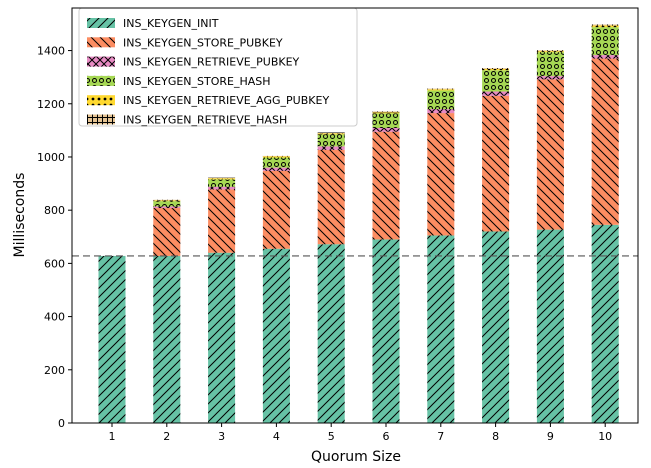 The height and width of the screenshot is (468, 651). I want to click on x-tick-label: 4, so click(276, 436).